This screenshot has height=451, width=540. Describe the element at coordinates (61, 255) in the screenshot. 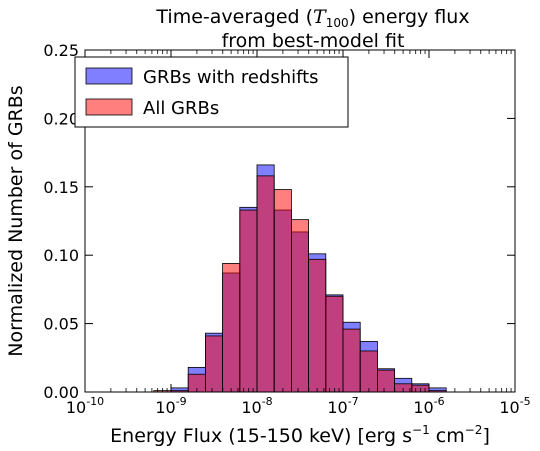

I see `y-tick-label: 0.10` at that location.